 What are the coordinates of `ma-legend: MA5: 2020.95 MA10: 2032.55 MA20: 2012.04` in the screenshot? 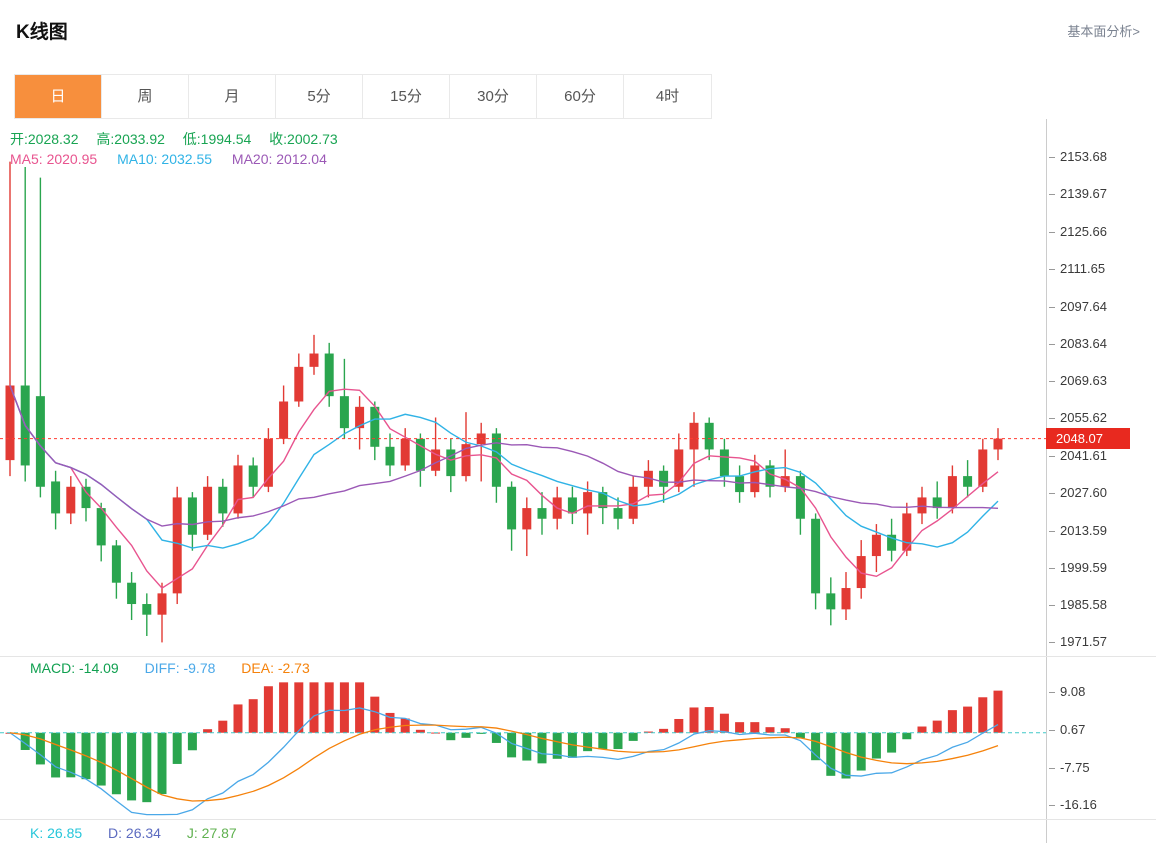 It's located at (176, 159).